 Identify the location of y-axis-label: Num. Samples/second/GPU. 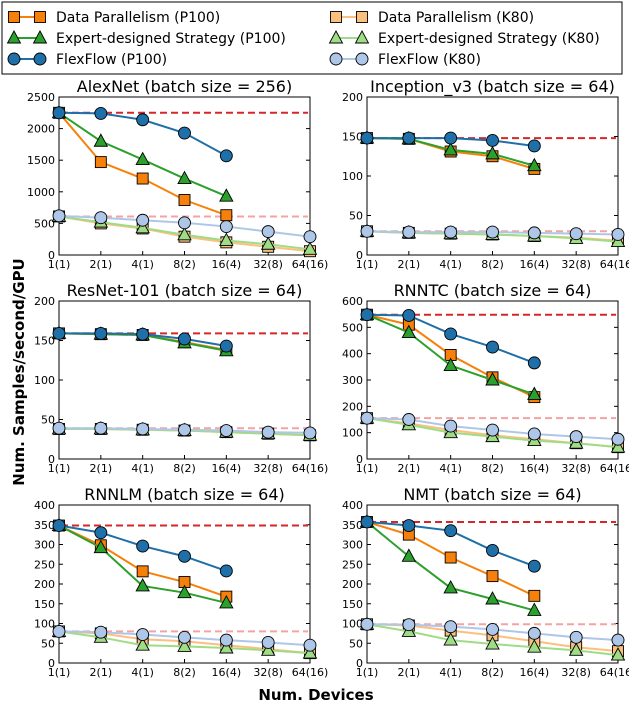
(19, 371).